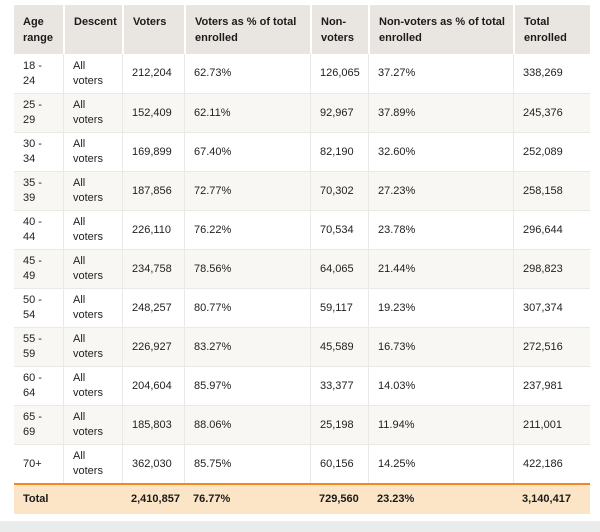 The height and width of the screenshot is (532, 600). What do you see at coordinates (440, 229) in the screenshot?
I see `cell-non-voters-pct: 23.78%` at bounding box center [440, 229].